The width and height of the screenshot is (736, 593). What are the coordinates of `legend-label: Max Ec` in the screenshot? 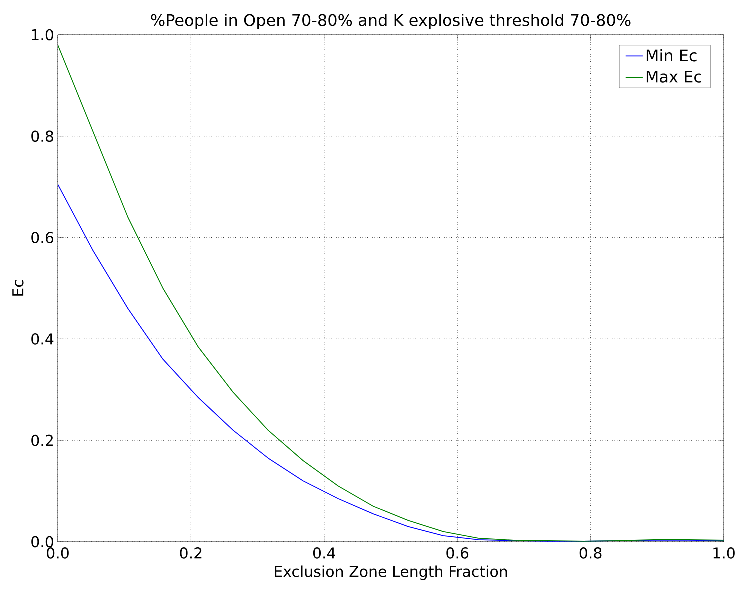 It's located at (674, 76).